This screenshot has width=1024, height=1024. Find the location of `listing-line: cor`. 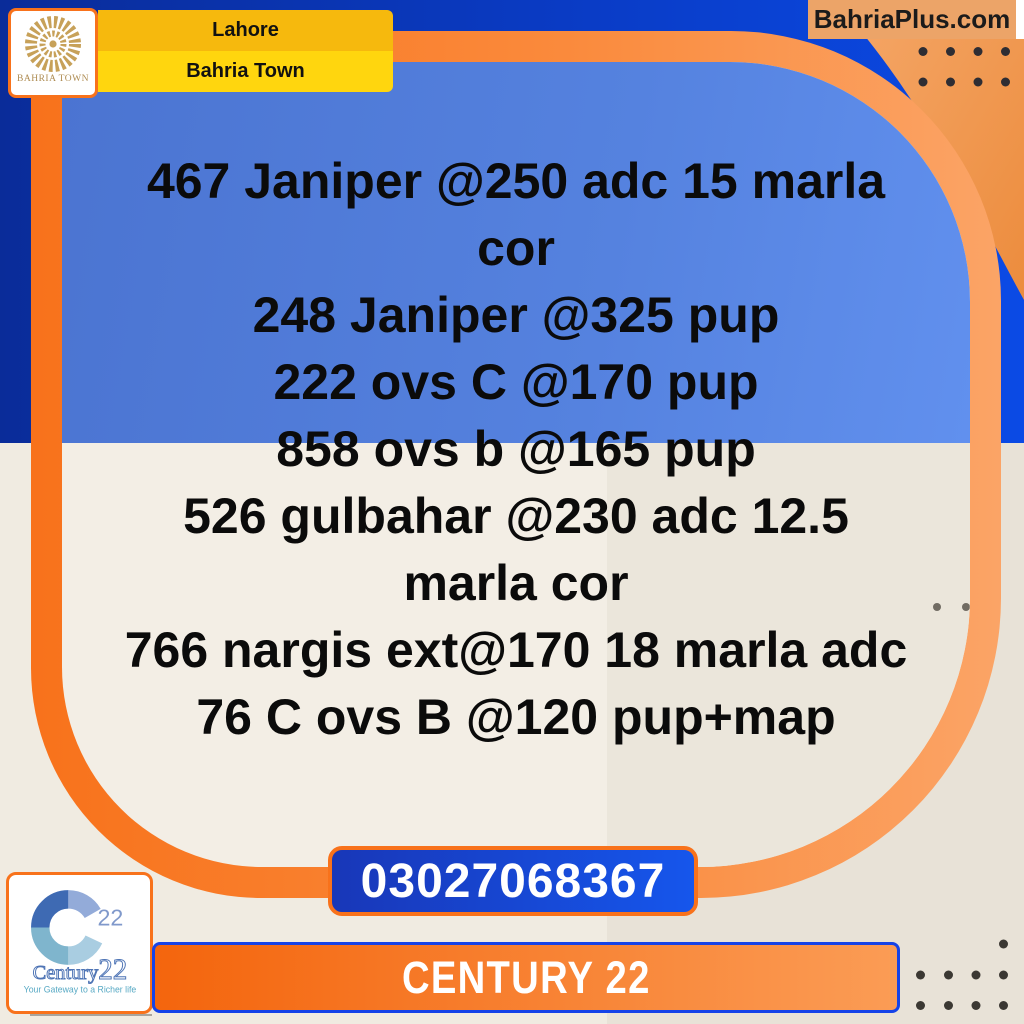

listing-line: cor is located at coordinates (516, 248).